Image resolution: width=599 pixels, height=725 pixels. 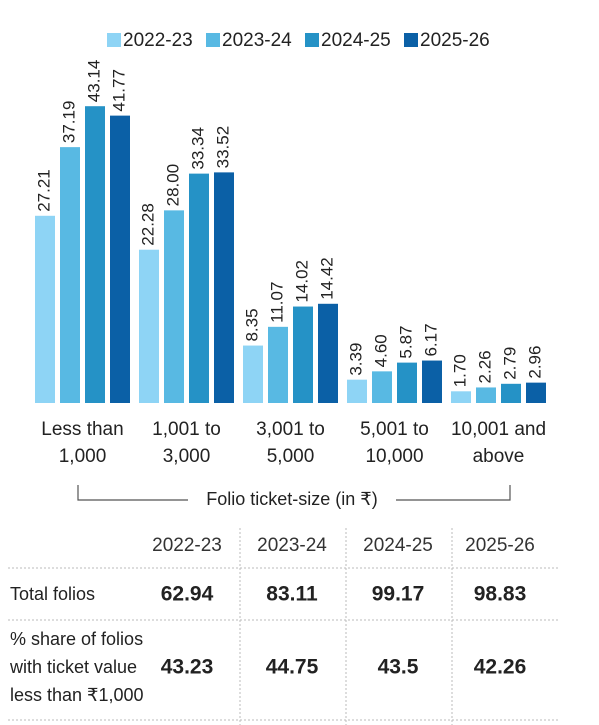 I want to click on value-label: 33.34, so click(x=197, y=148).